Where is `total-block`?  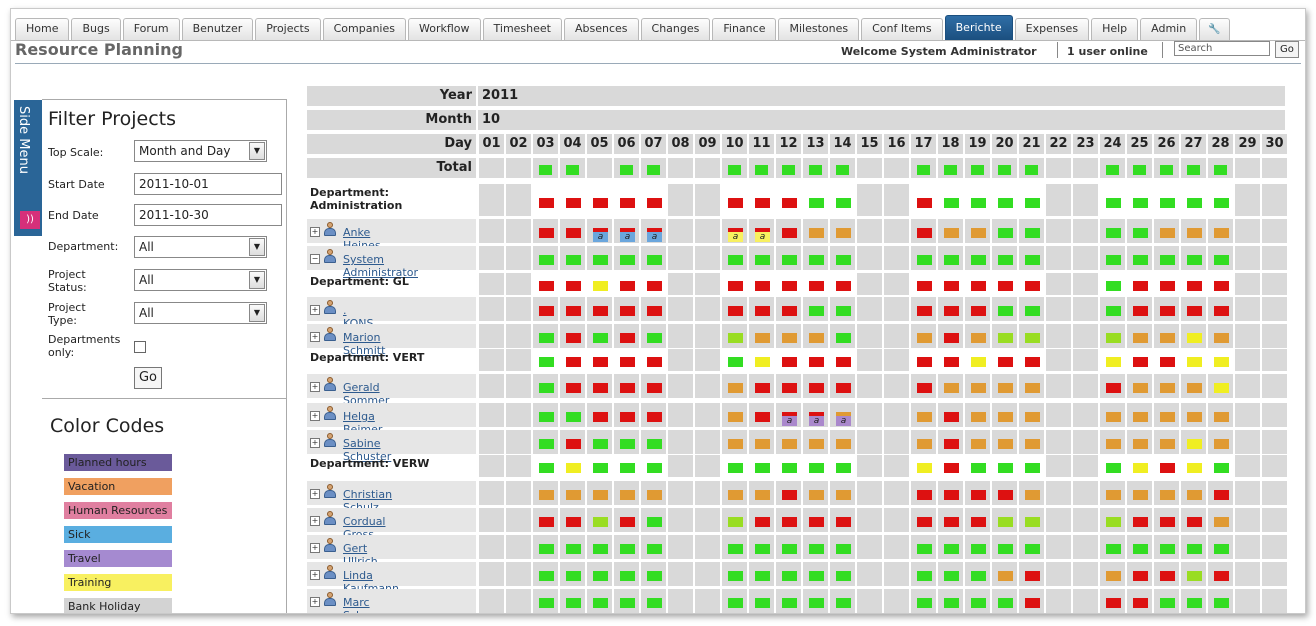 total-block is located at coordinates (1193, 170).